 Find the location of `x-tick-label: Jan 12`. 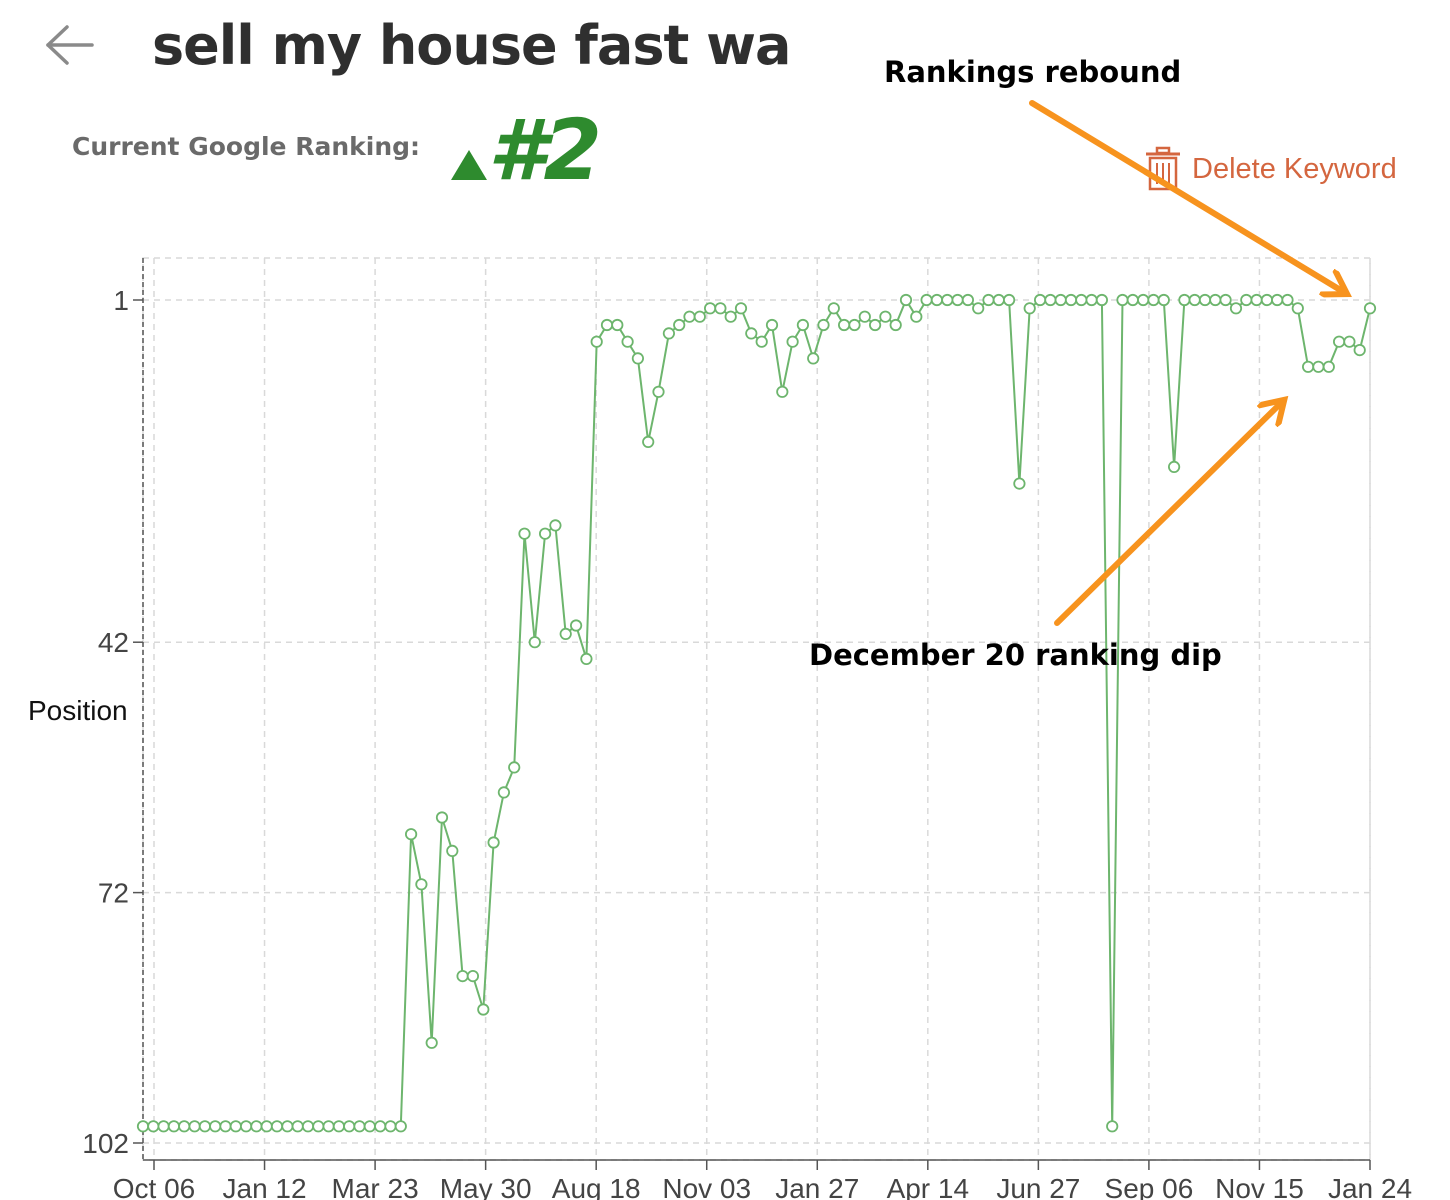

x-tick-label: Jan 12 is located at coordinates (265, 1186).